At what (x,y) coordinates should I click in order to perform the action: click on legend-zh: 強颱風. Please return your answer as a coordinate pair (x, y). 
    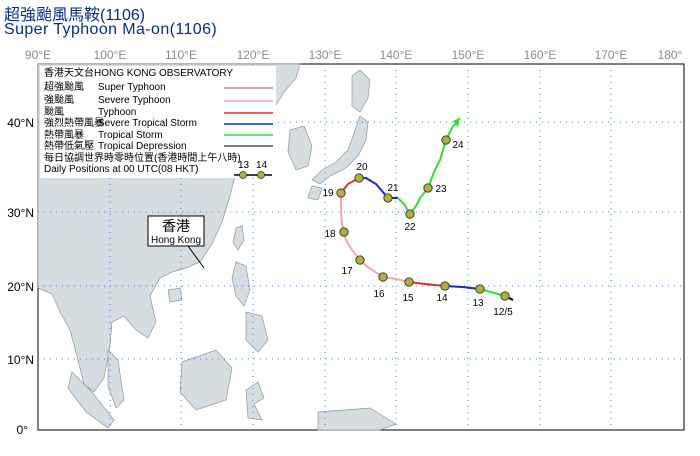
    Looking at the image, I should click on (59, 99).